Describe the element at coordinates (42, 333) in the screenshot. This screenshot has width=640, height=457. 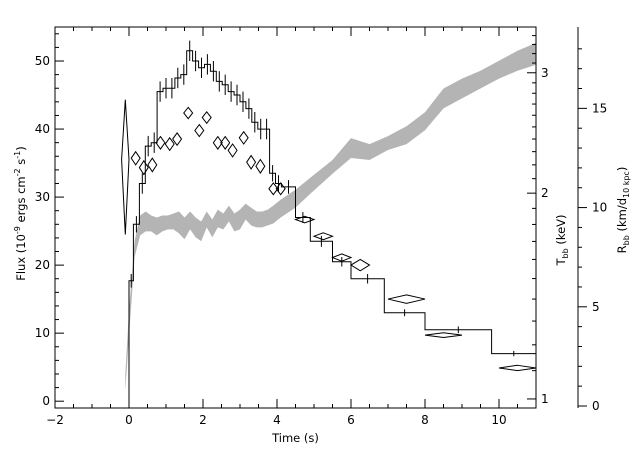
I see `flux-tick-label: 10` at that location.